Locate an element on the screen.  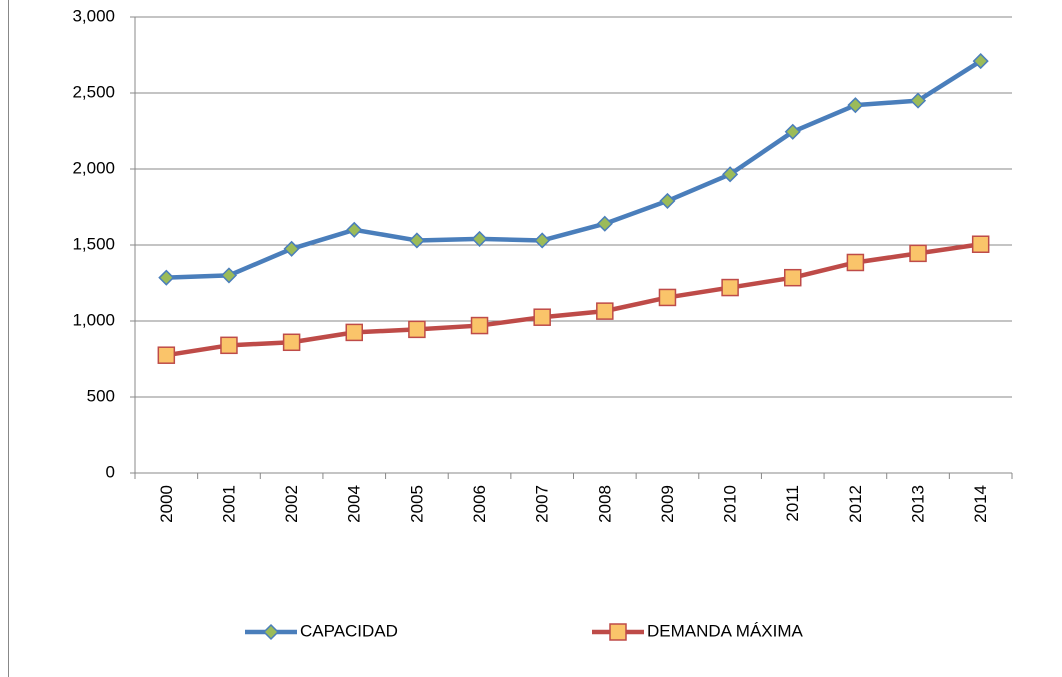
x-tick-label: 2013 is located at coordinates (918, 504).